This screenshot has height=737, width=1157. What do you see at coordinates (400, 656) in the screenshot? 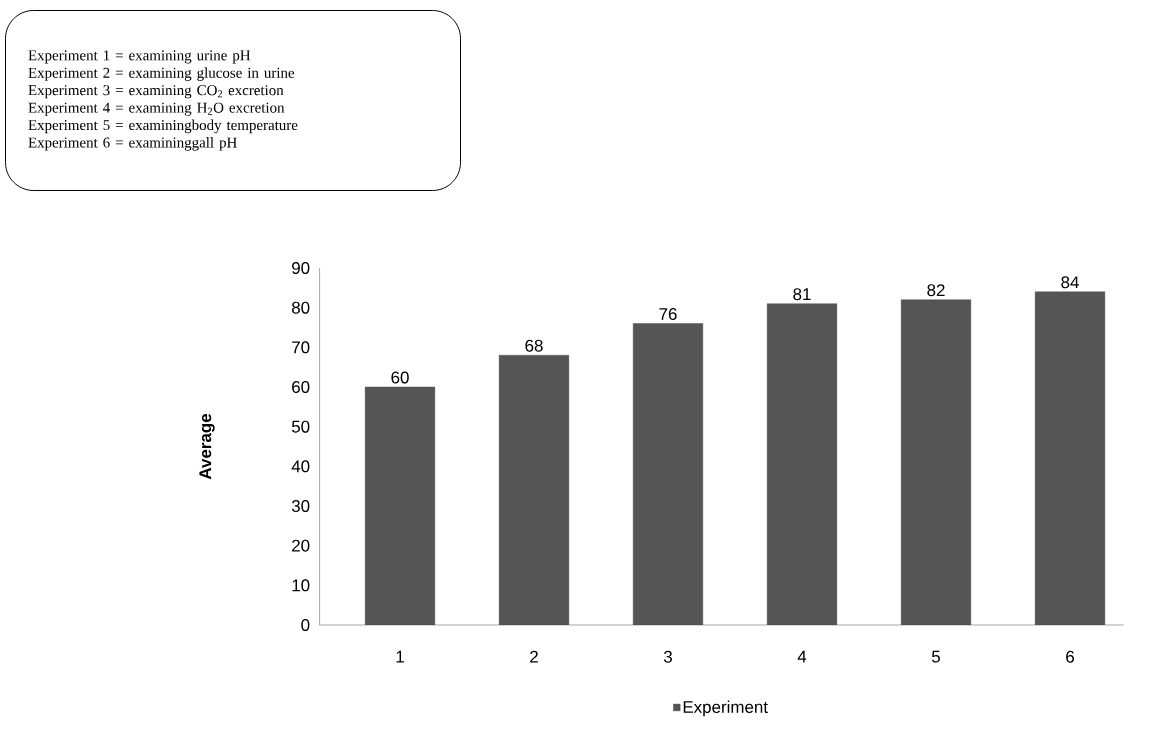
I see `x-tick-label: 1` at bounding box center [400, 656].